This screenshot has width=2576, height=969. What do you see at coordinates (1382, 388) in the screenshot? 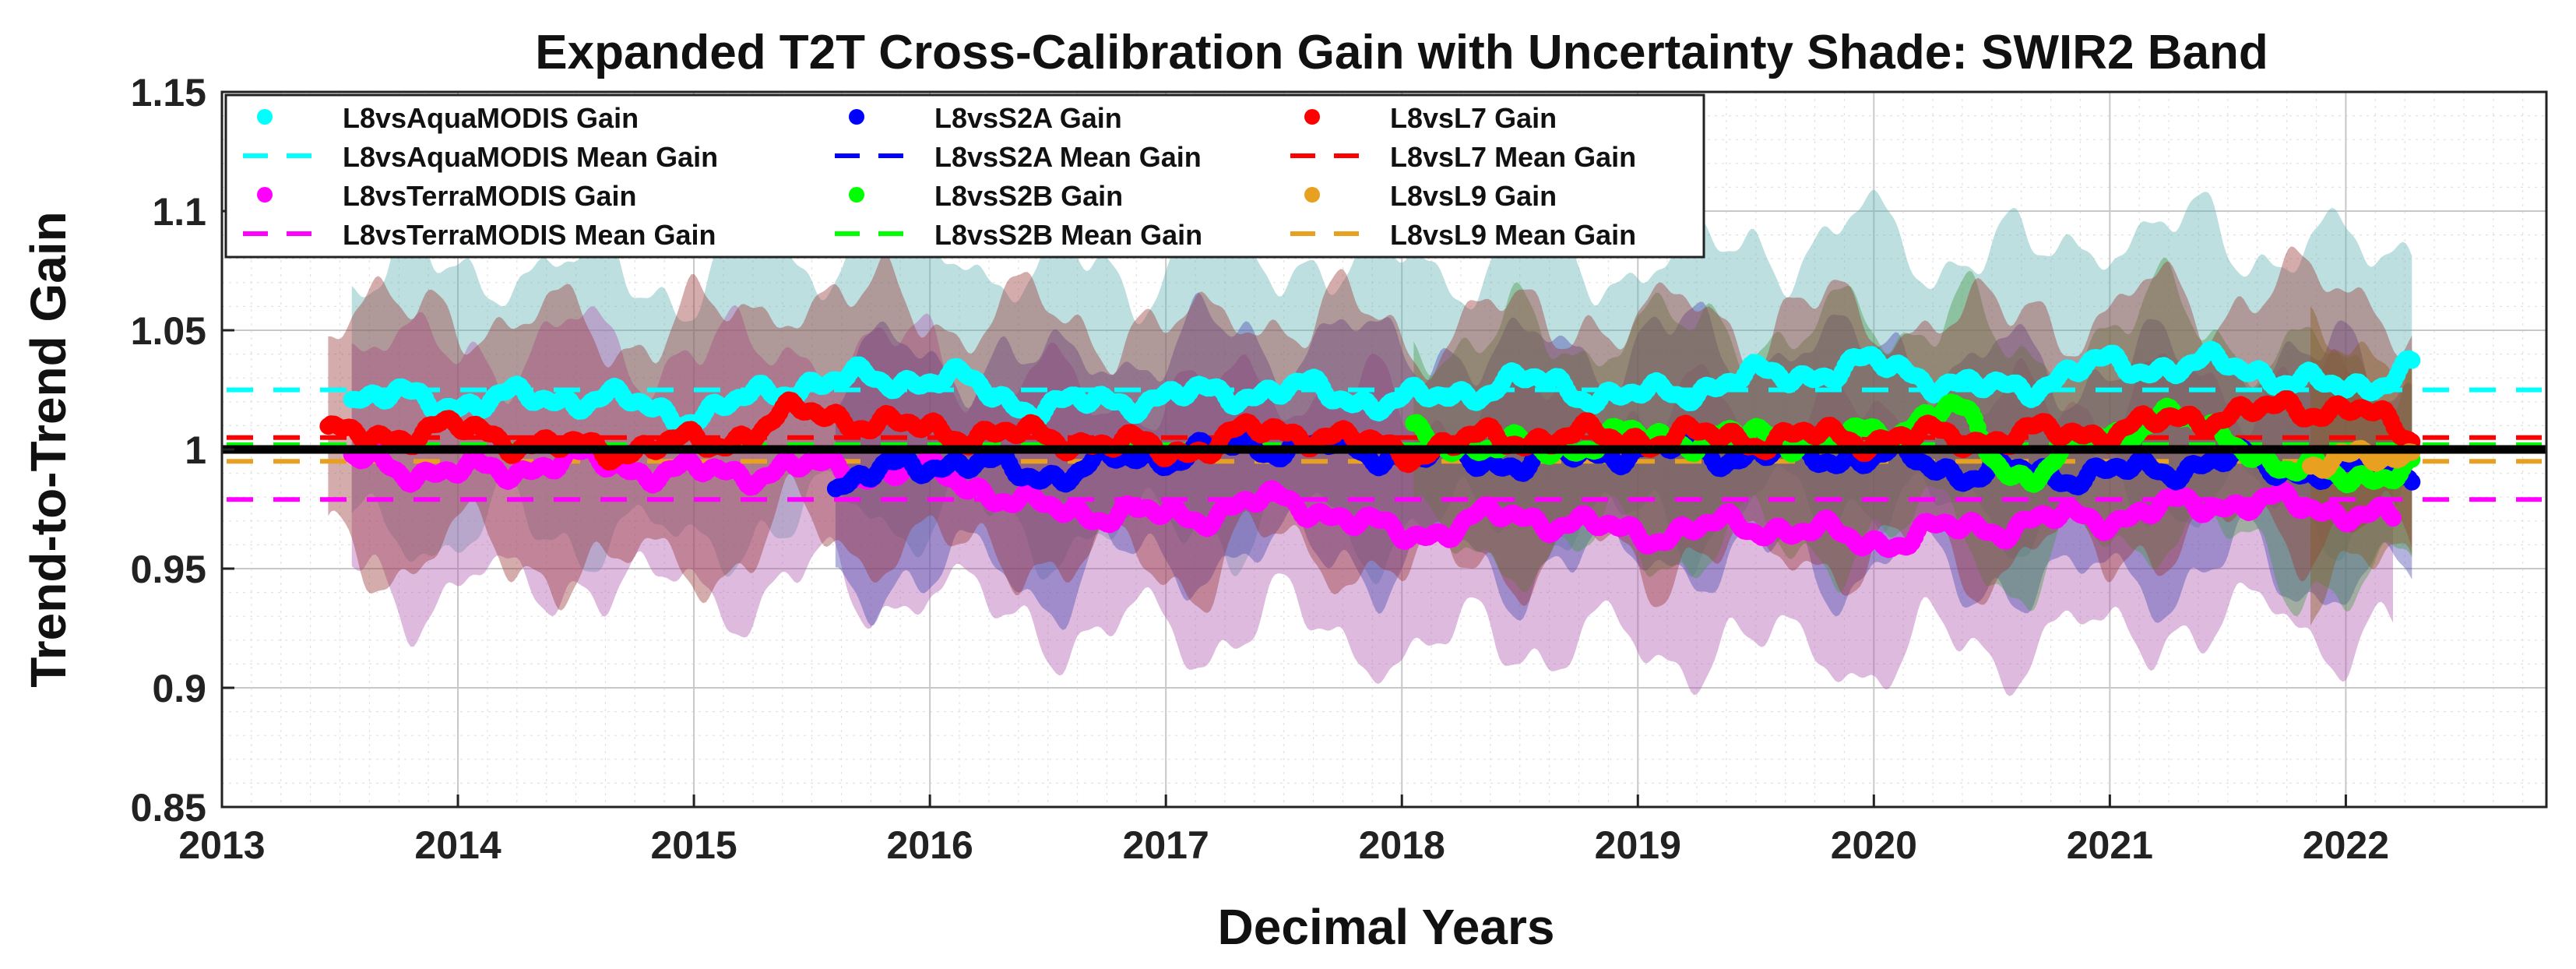
I see `series-l8vsaquamodis-gain` at bounding box center [1382, 388].